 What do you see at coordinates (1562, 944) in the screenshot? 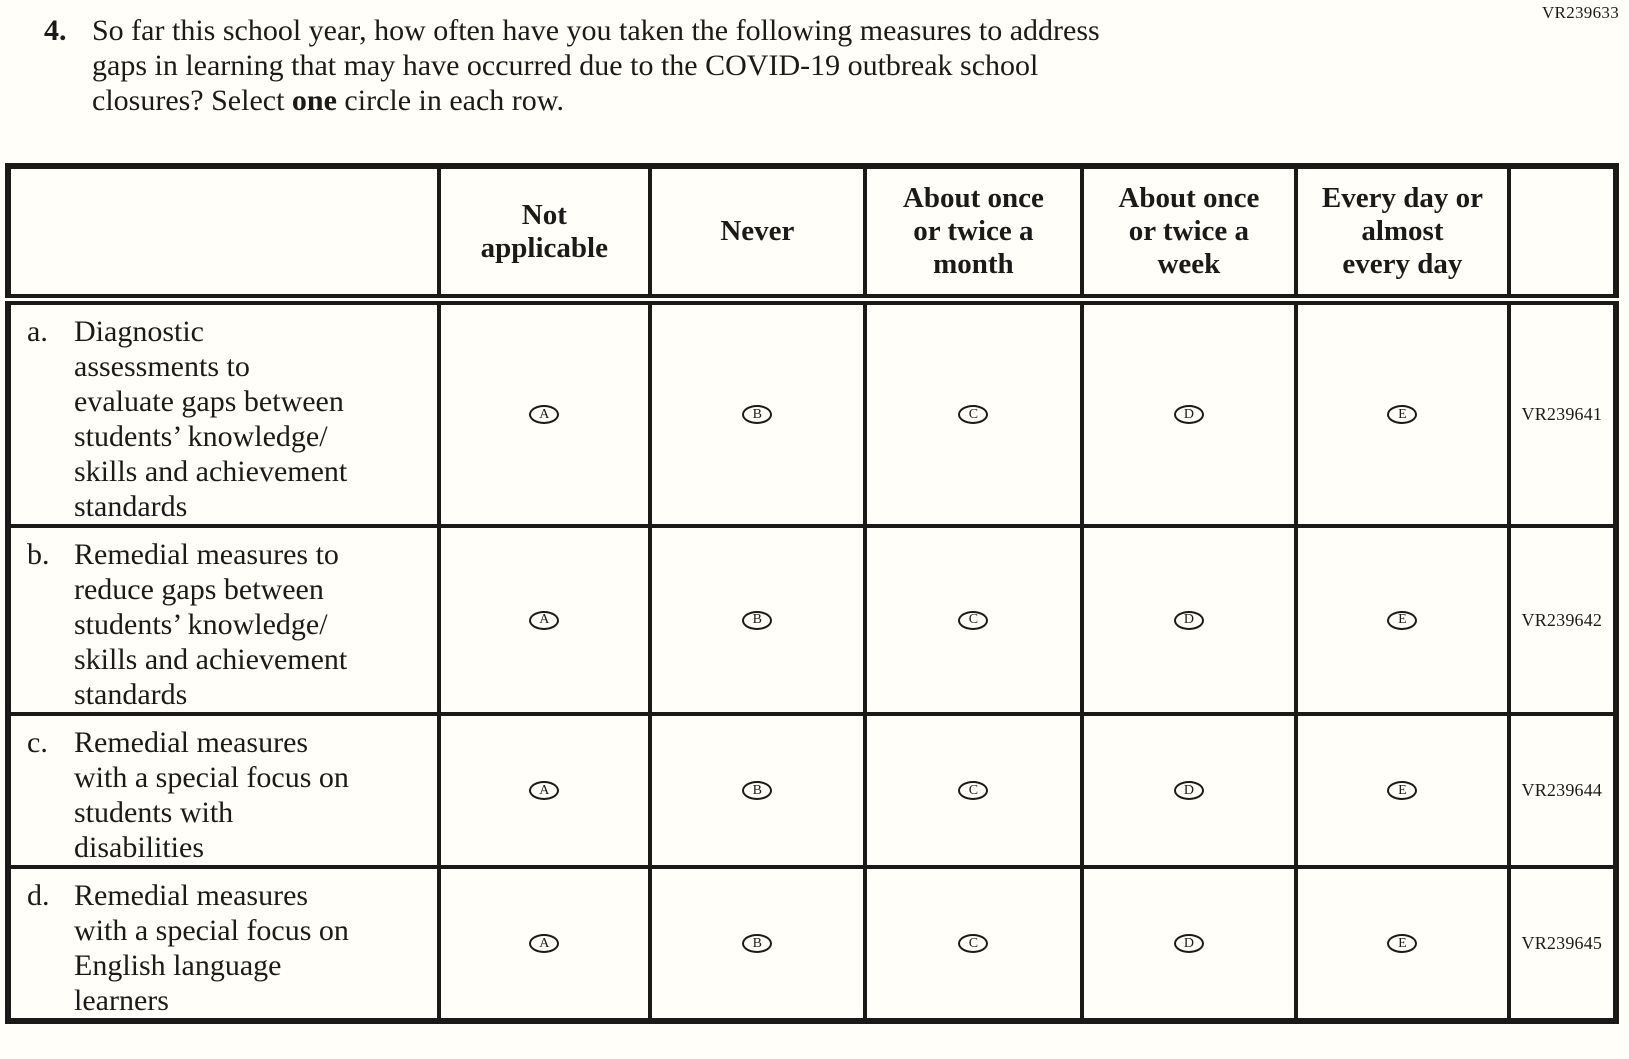
I see `row-code: VR239645` at bounding box center [1562, 944].